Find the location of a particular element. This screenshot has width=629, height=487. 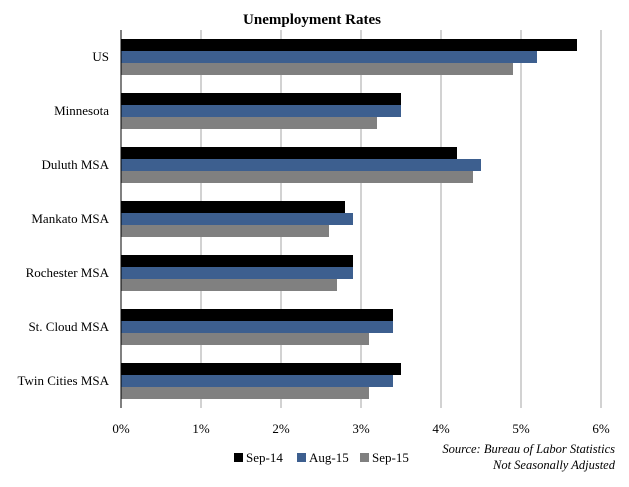

category-label: St. Cloud MSA is located at coordinates (68, 326).